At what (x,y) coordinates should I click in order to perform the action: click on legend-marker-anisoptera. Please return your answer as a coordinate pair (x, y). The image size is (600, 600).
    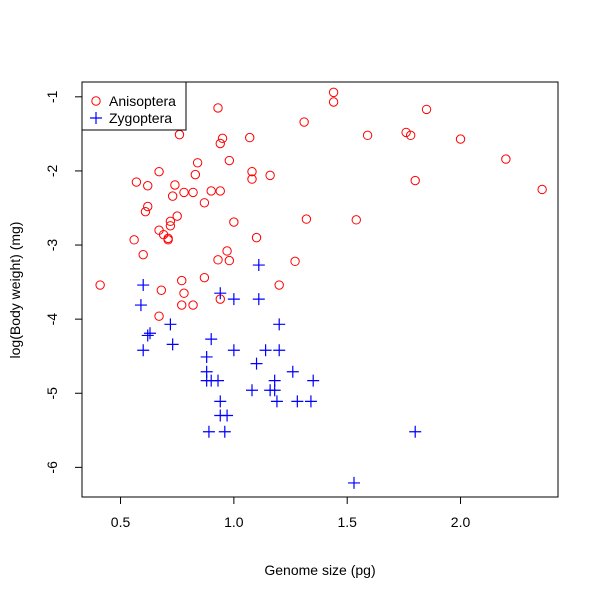
    Looking at the image, I should click on (96, 101).